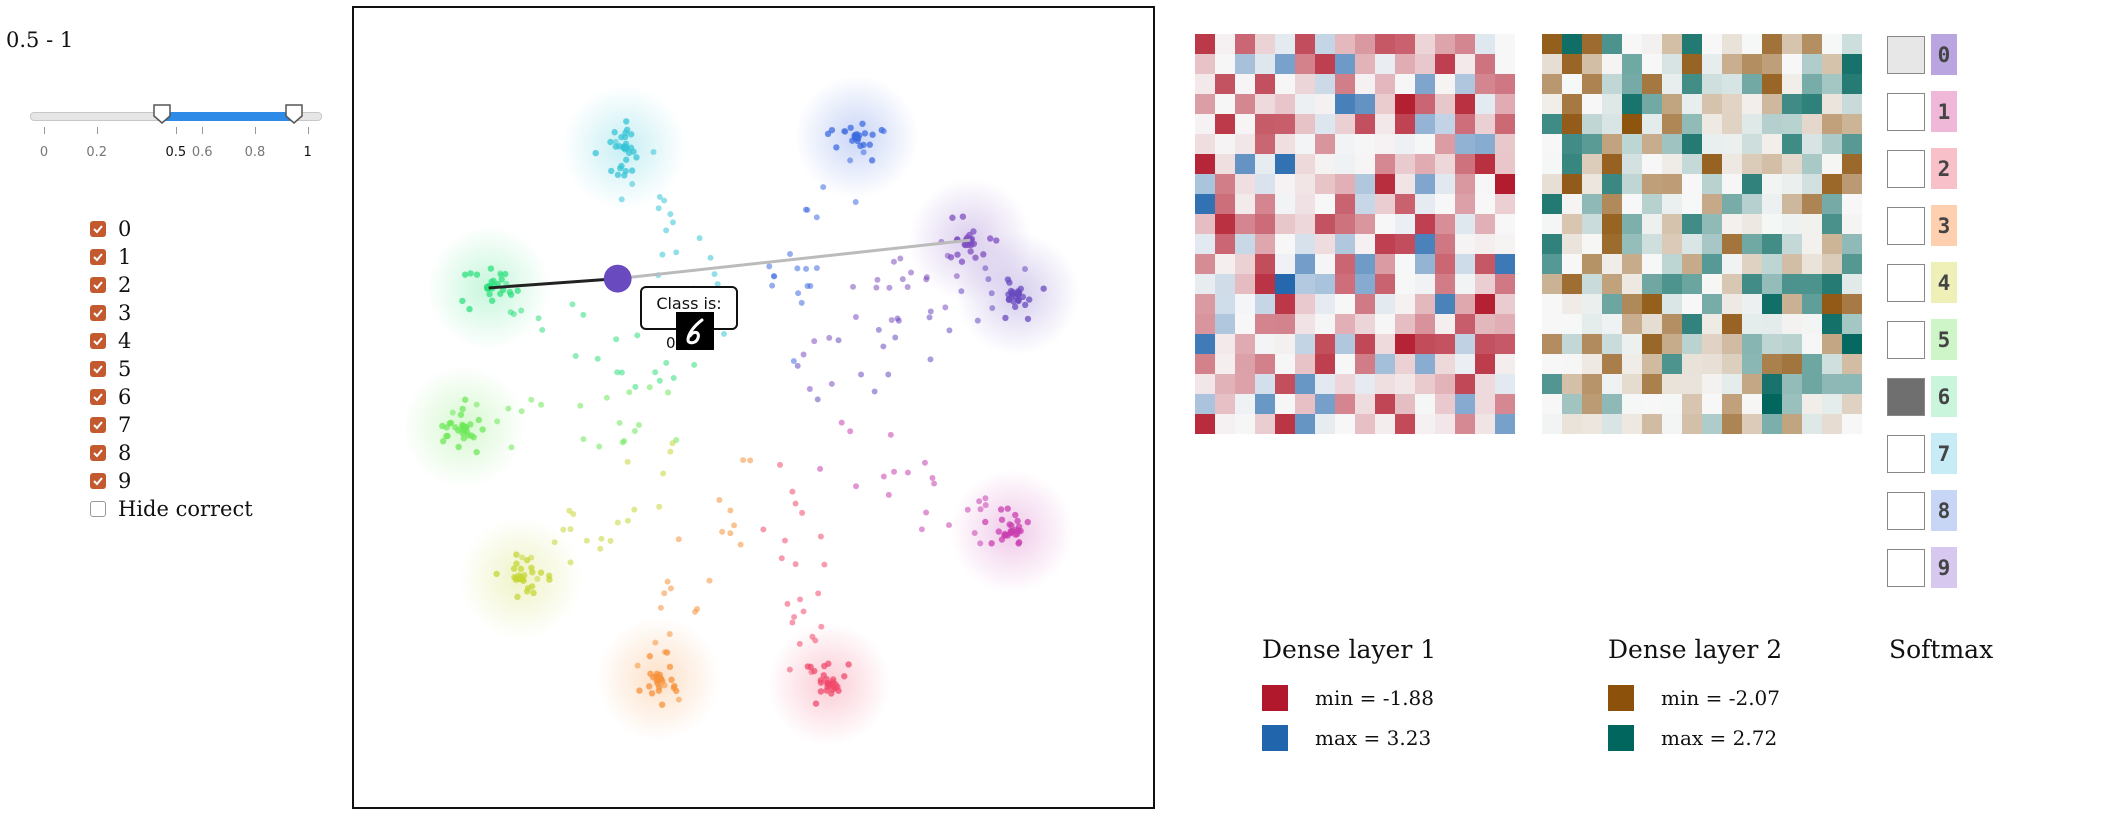  I want to click on class-filter-row: 8, so click(171, 453).